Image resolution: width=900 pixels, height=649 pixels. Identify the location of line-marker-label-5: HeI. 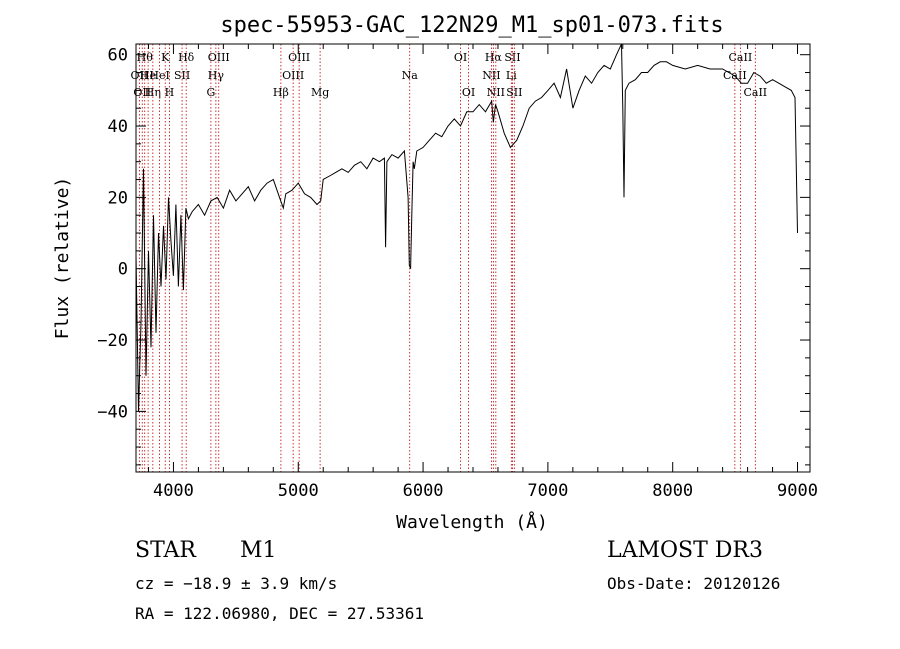
(159, 75).